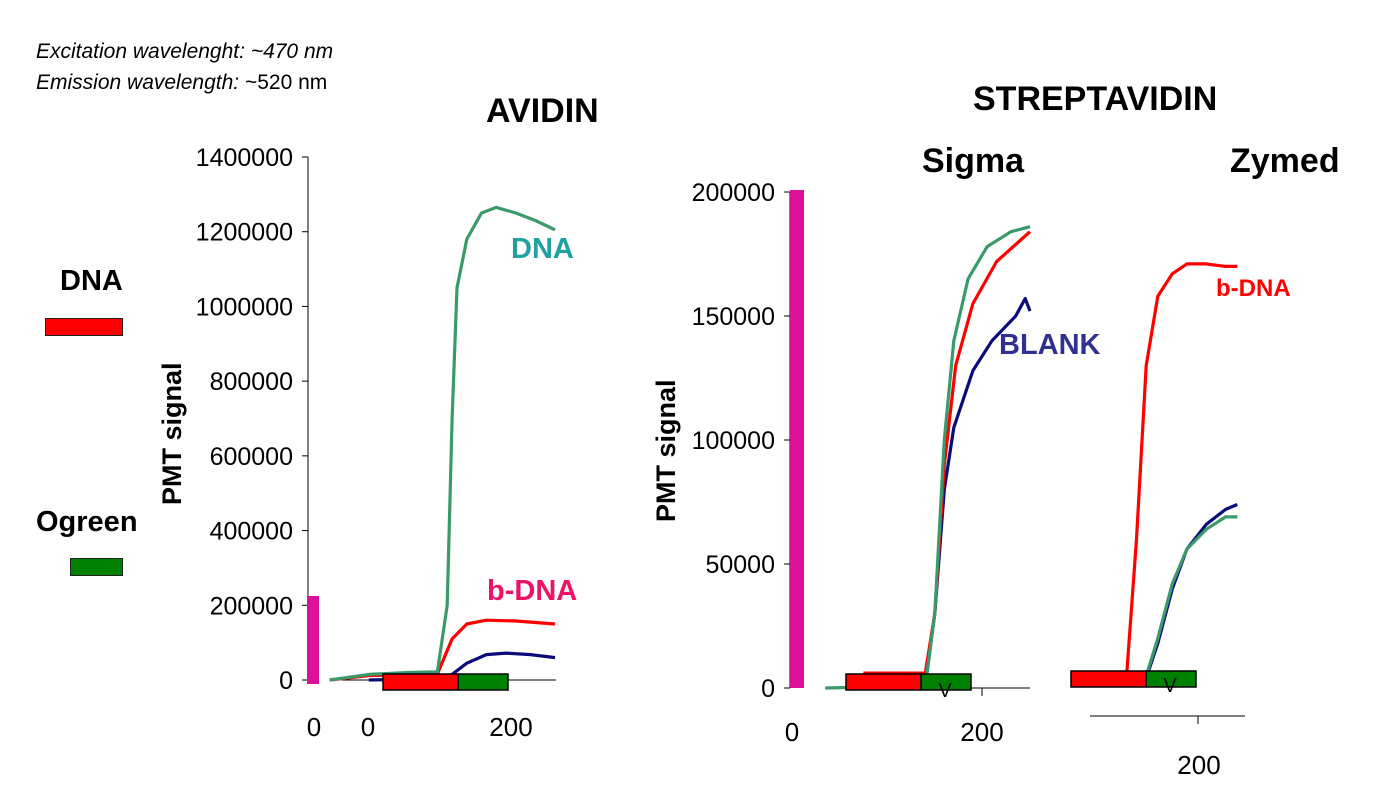 Image resolution: width=1373 pixels, height=791 pixels. I want to click on sigma-y-tick-label: 50000, so click(740, 565).